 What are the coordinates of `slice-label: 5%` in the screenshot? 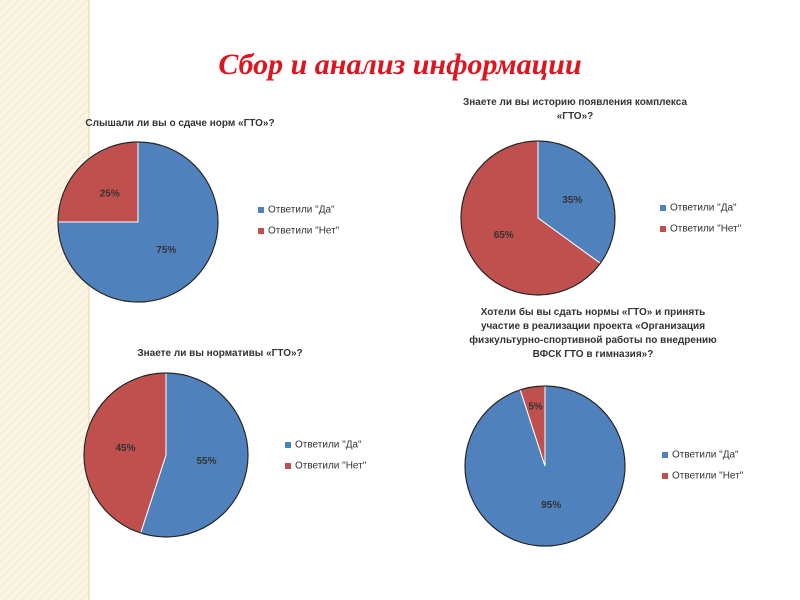 It's located at (535, 406).